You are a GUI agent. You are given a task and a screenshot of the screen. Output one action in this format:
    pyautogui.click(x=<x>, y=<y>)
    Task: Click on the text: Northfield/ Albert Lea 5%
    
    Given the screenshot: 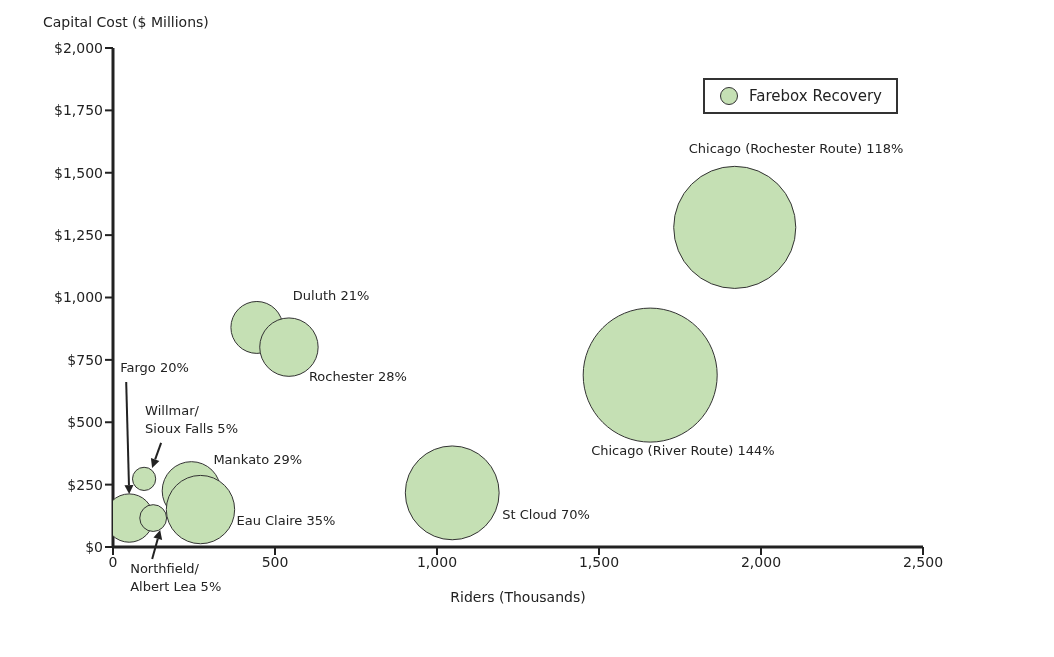 What is the action you would take?
    pyautogui.click(x=176, y=578)
    